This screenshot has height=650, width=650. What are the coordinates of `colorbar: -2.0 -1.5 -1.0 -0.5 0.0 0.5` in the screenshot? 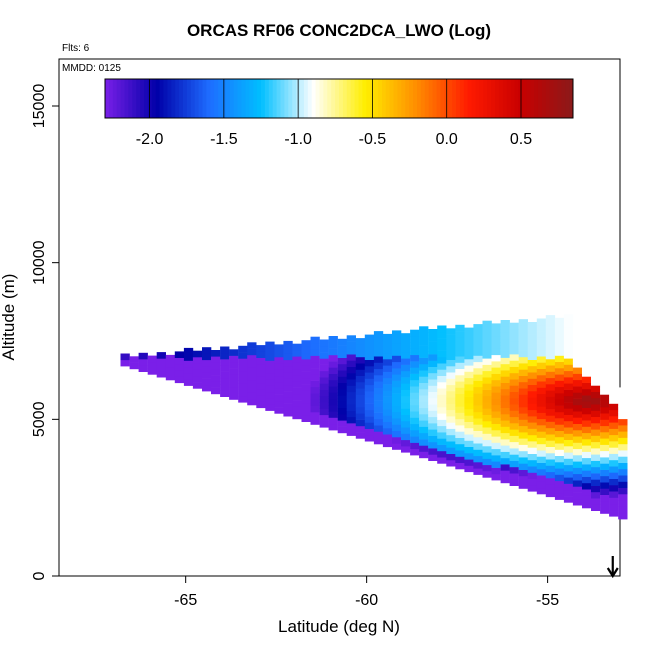 It's located at (339, 113).